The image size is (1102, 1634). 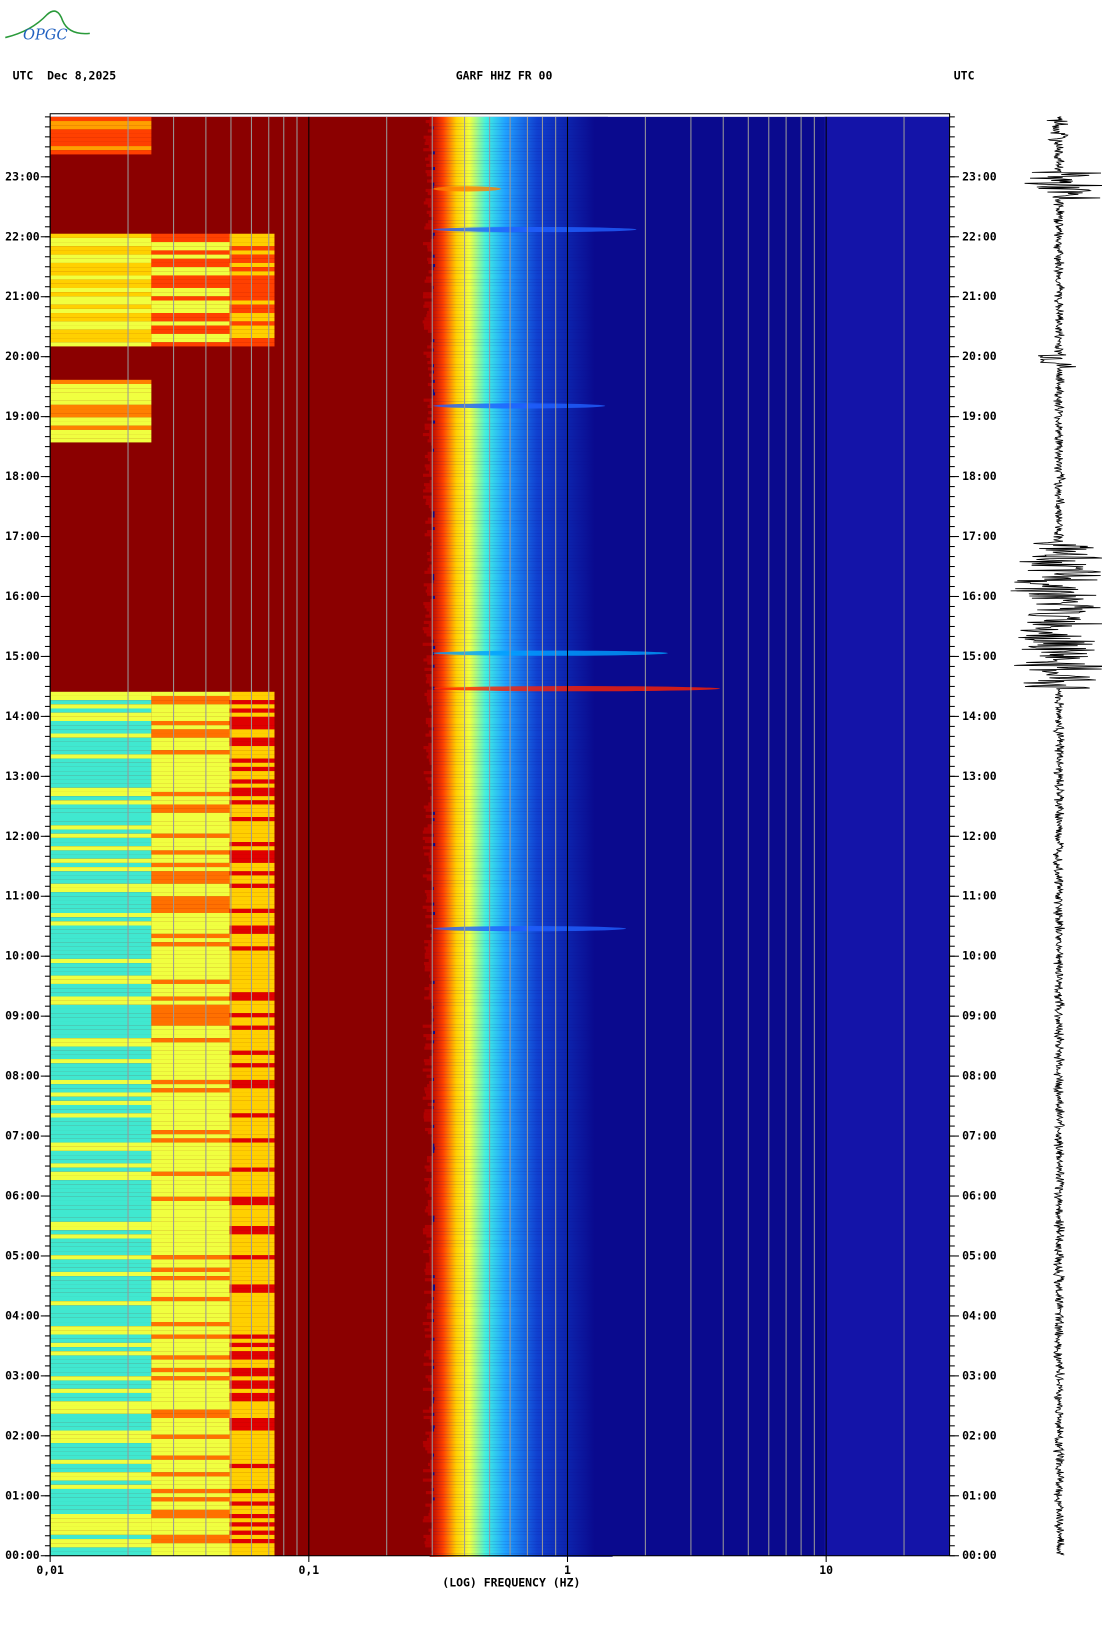 I want to click on y-tick-label: 09:00, so click(x=22, y=1016).